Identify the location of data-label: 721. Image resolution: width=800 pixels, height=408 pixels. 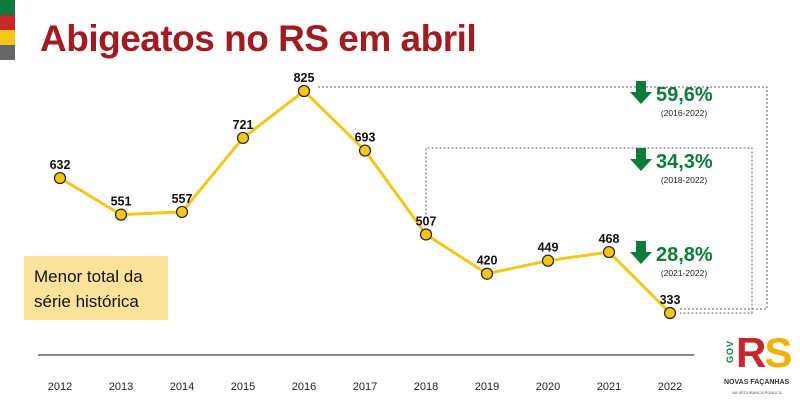
(243, 125).